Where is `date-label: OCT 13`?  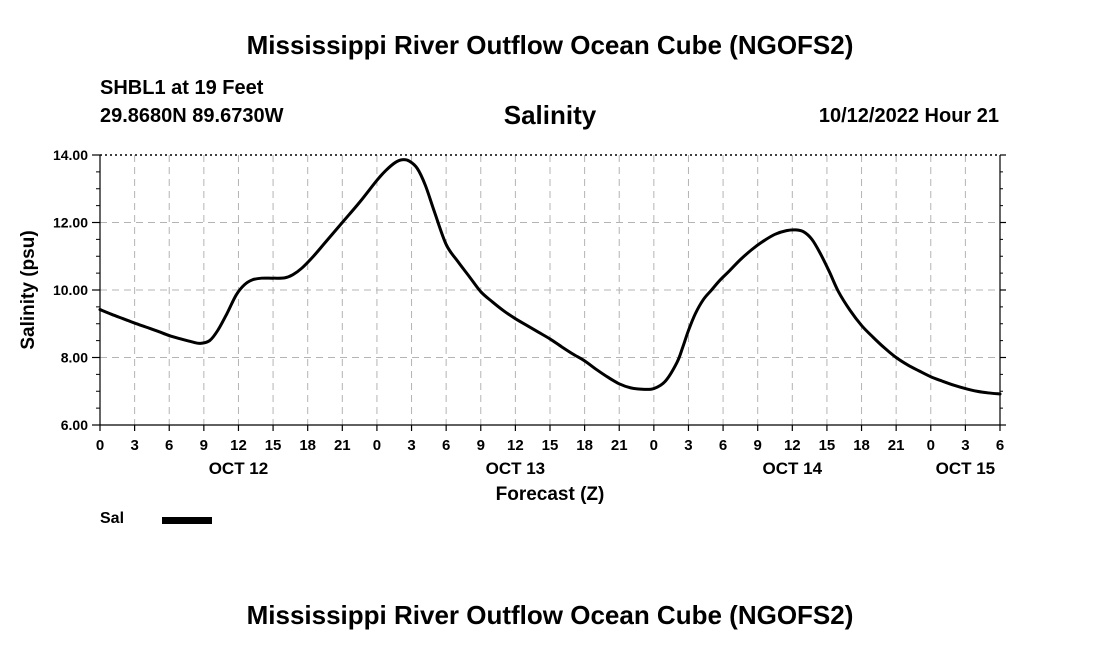 date-label: OCT 13 is located at coordinates (516, 468).